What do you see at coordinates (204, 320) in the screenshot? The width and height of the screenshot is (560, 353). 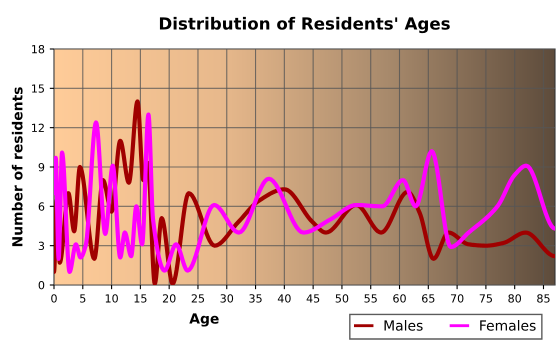 I see `x-axis-title: Age` at bounding box center [204, 320].